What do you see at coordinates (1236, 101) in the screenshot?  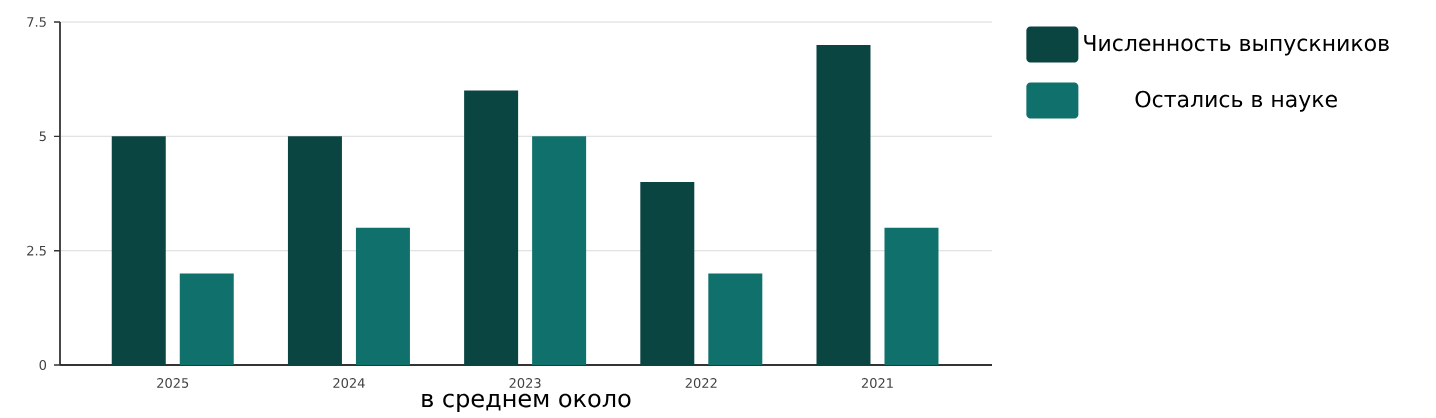 I see `text: Остались в науке` at bounding box center [1236, 101].